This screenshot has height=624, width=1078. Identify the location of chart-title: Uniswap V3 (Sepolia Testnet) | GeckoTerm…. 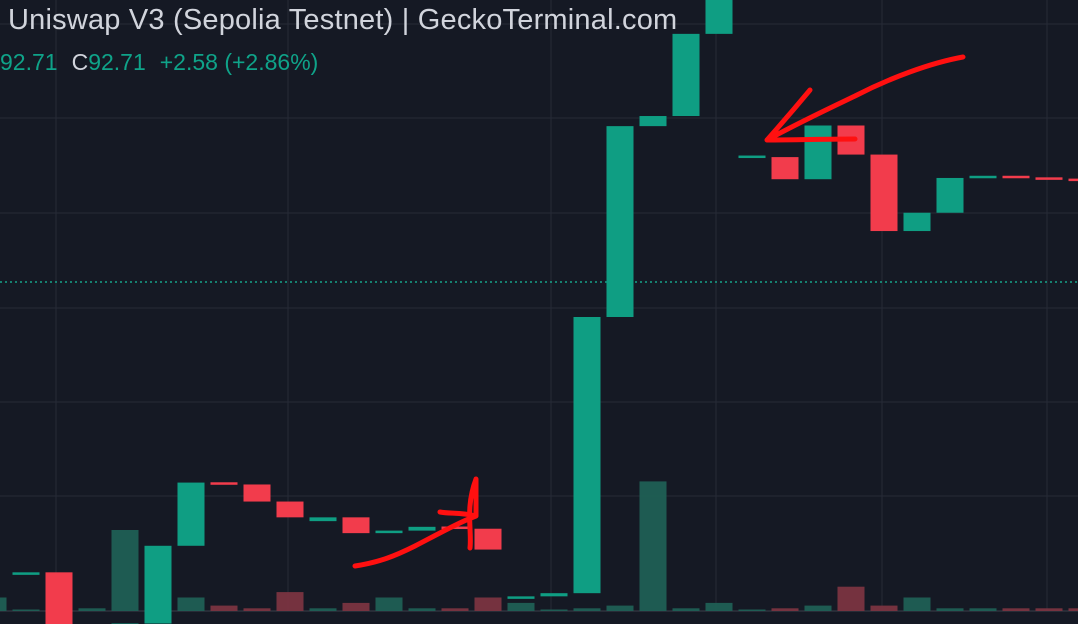
(343, 20).